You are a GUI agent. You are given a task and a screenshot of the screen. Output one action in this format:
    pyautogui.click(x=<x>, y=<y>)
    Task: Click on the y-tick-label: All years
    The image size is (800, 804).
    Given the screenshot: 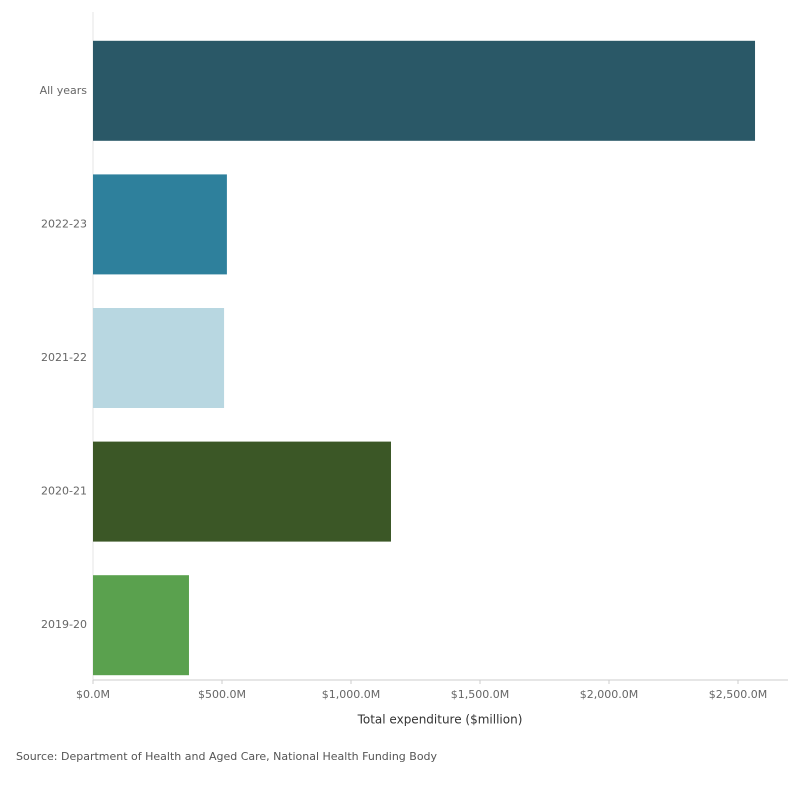 What is the action you would take?
    pyautogui.click(x=64, y=90)
    